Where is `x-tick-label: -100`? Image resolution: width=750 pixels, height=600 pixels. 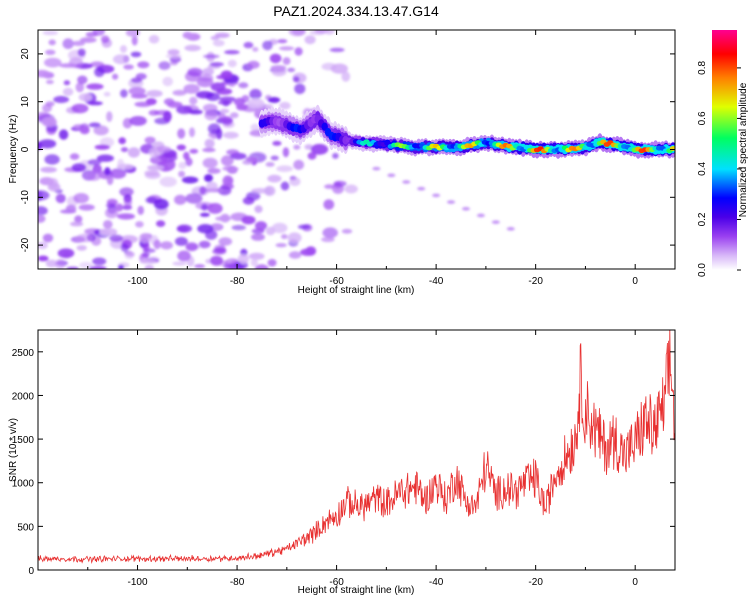
x-tick-label: -100 is located at coordinates (138, 281).